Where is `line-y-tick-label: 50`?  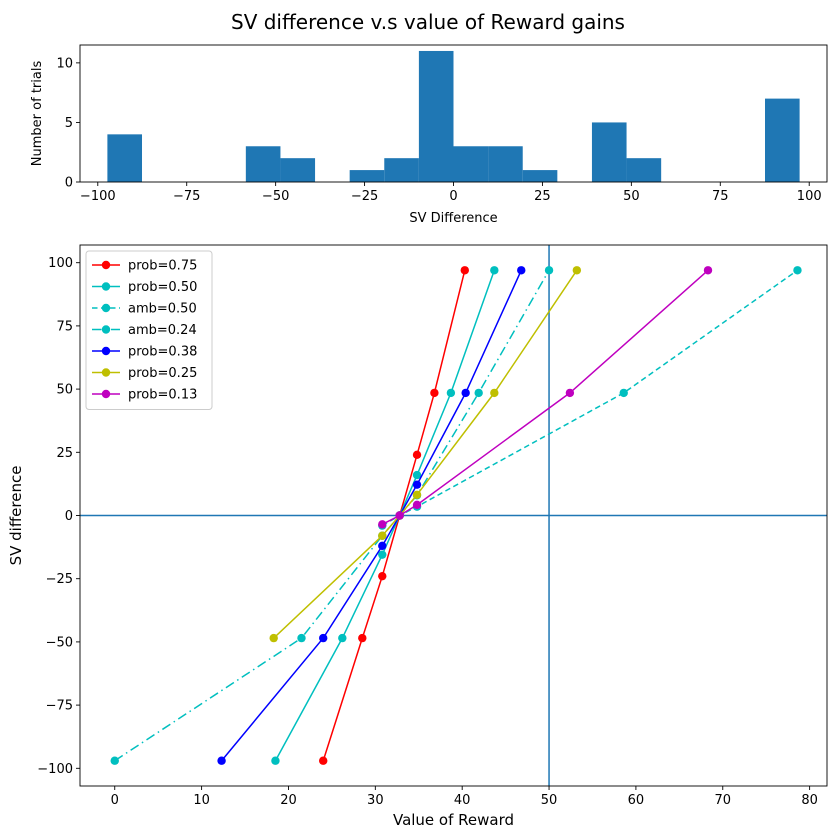
line-y-tick-label: 50 is located at coordinates (64, 390).